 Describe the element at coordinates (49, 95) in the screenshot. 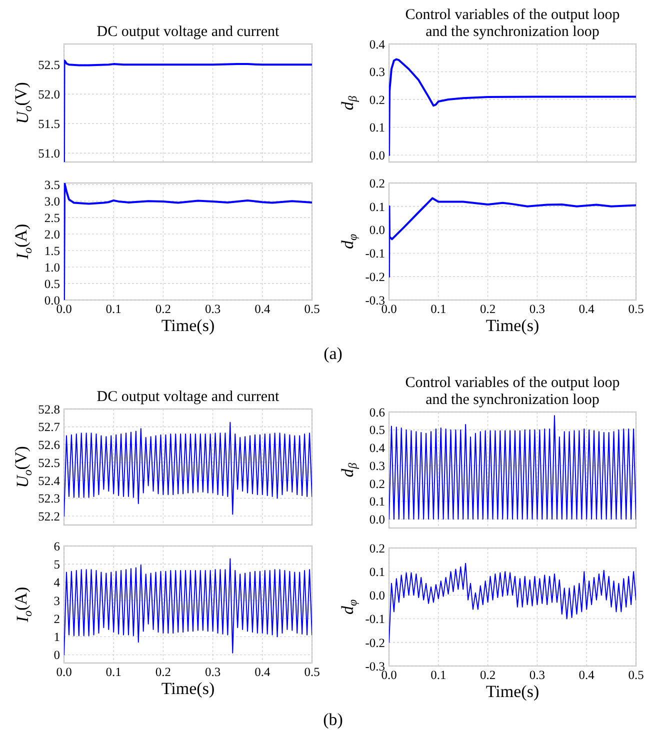

I see `y-tick-label: 52.0` at that location.